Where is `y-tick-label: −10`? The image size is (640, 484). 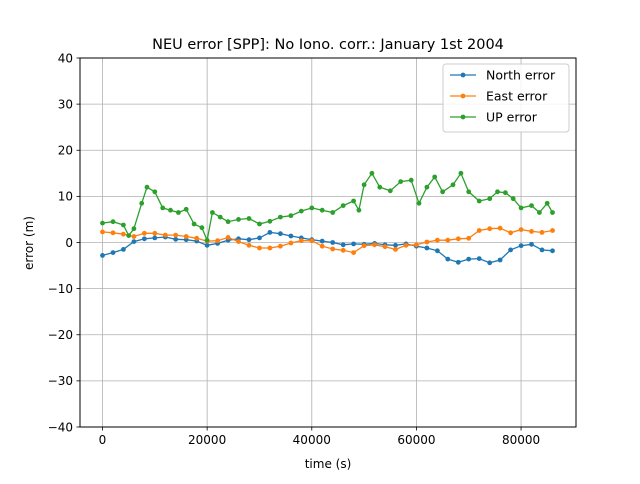
y-tick-label: −10 is located at coordinates (60, 289).